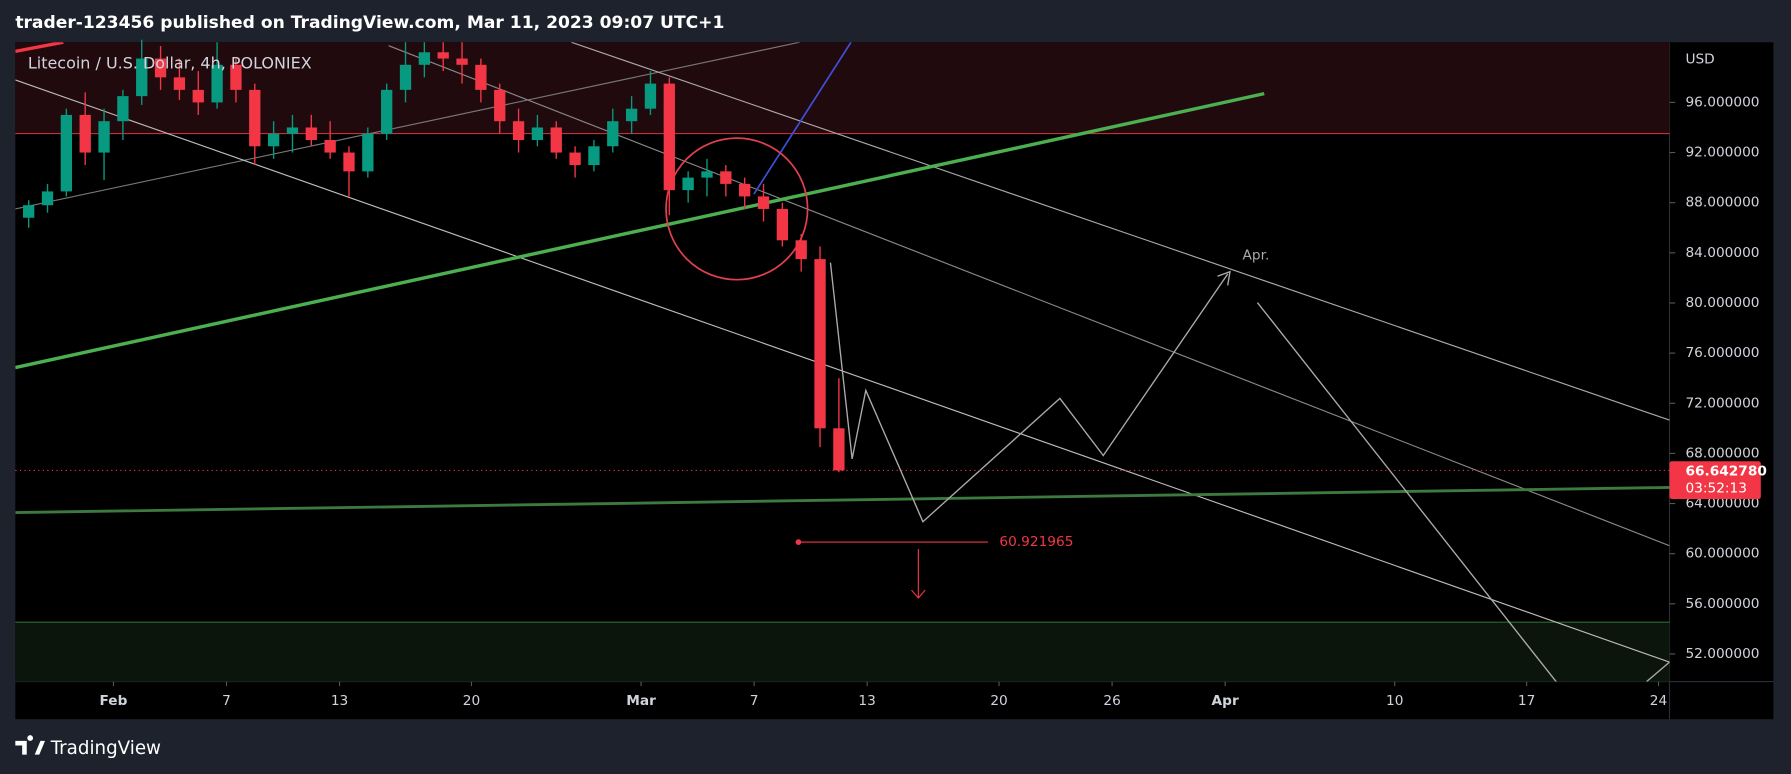  I want to click on y-tick-label: 92.000000, so click(1722, 153).